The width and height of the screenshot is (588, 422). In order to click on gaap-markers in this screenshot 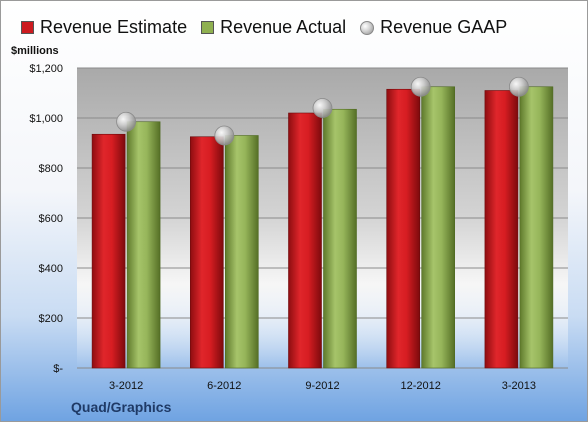, I will do `click(322, 111)`.